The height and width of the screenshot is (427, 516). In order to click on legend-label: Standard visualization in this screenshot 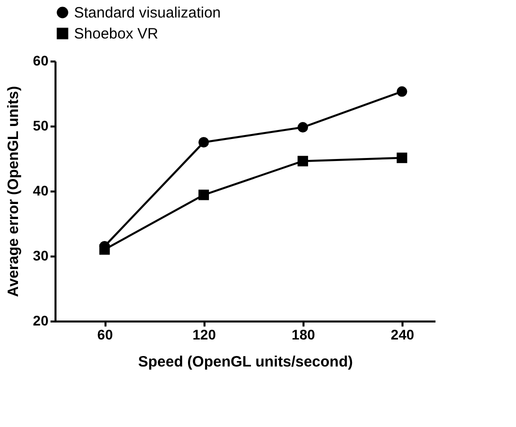, I will do `click(147, 13)`.